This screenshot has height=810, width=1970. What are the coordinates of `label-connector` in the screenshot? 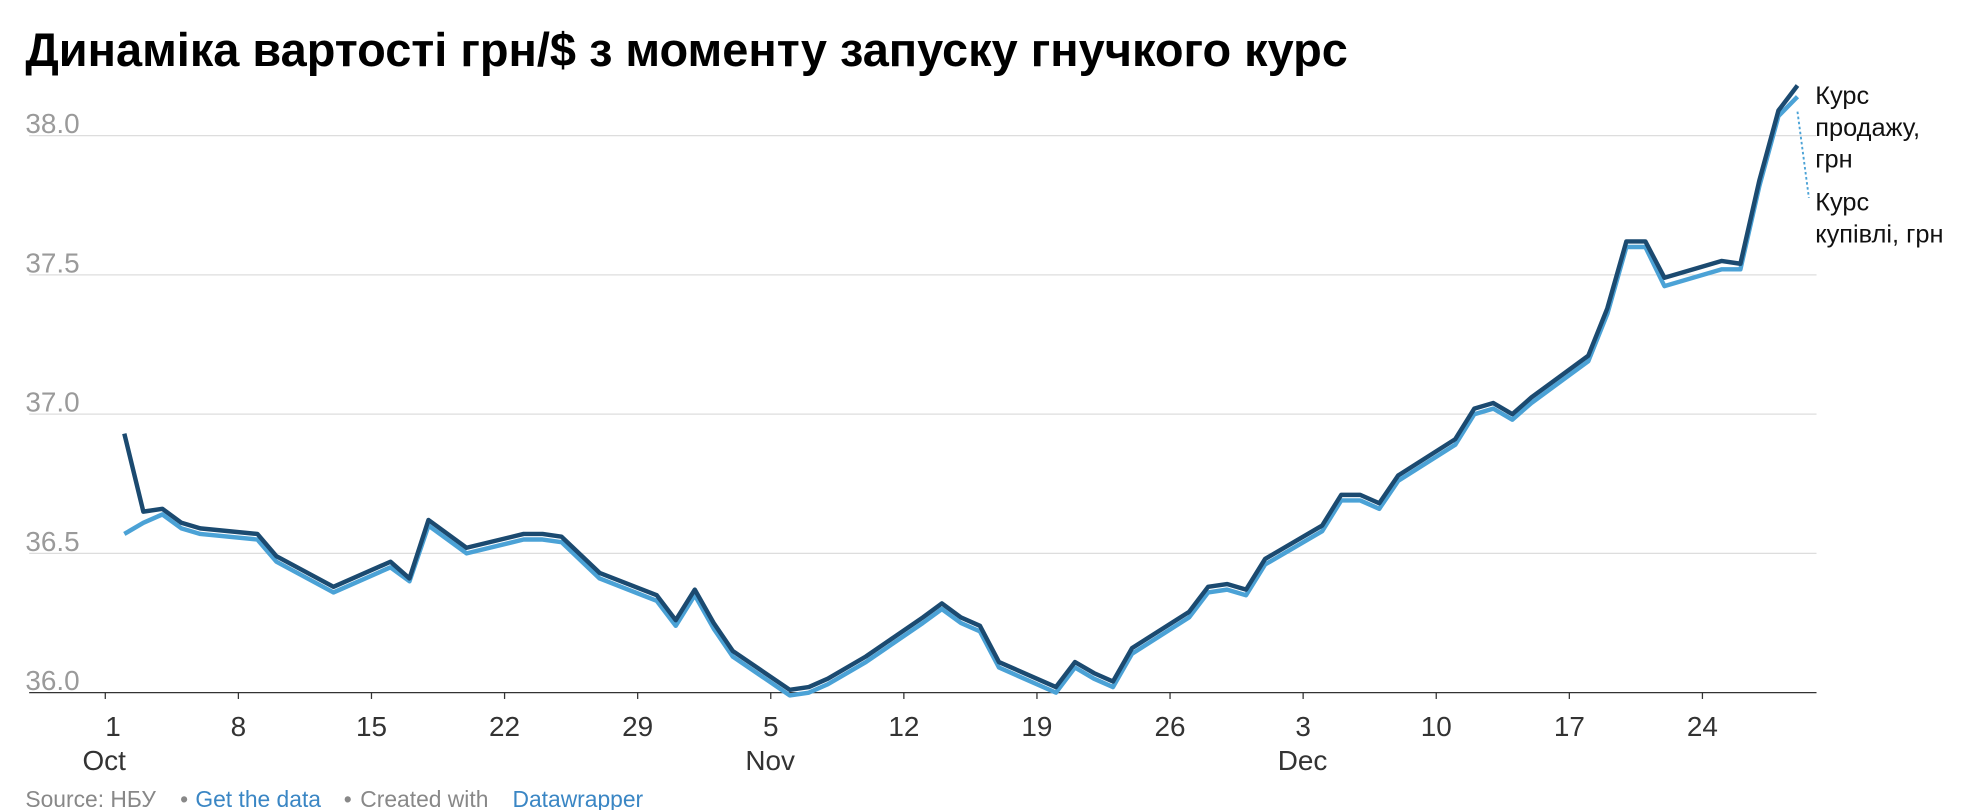 It's located at (1803, 155).